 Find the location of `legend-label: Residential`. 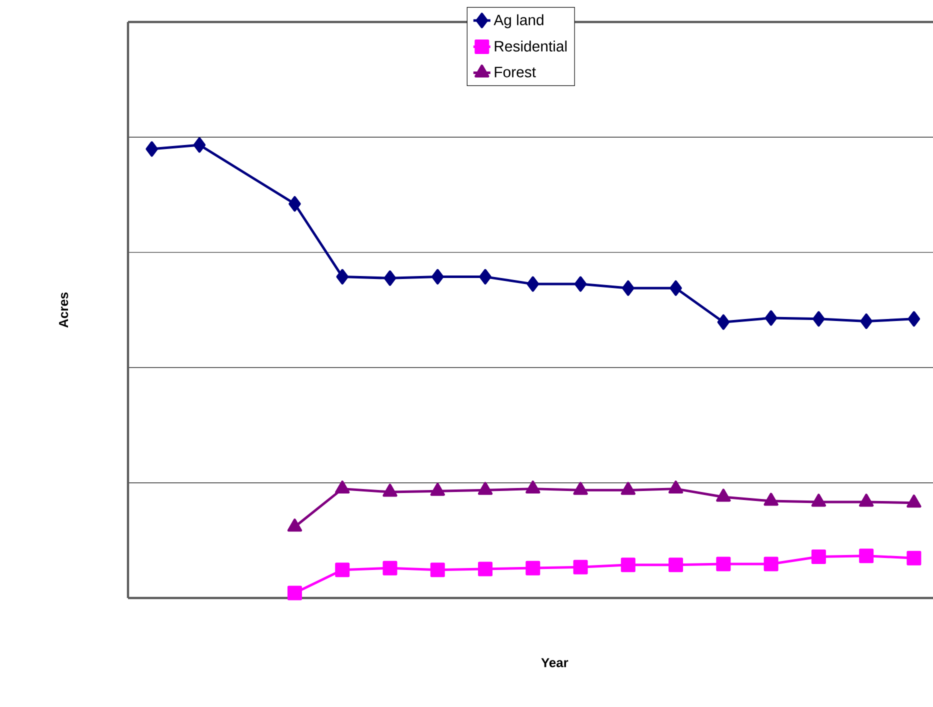

legend-label: Residential is located at coordinates (530, 46).